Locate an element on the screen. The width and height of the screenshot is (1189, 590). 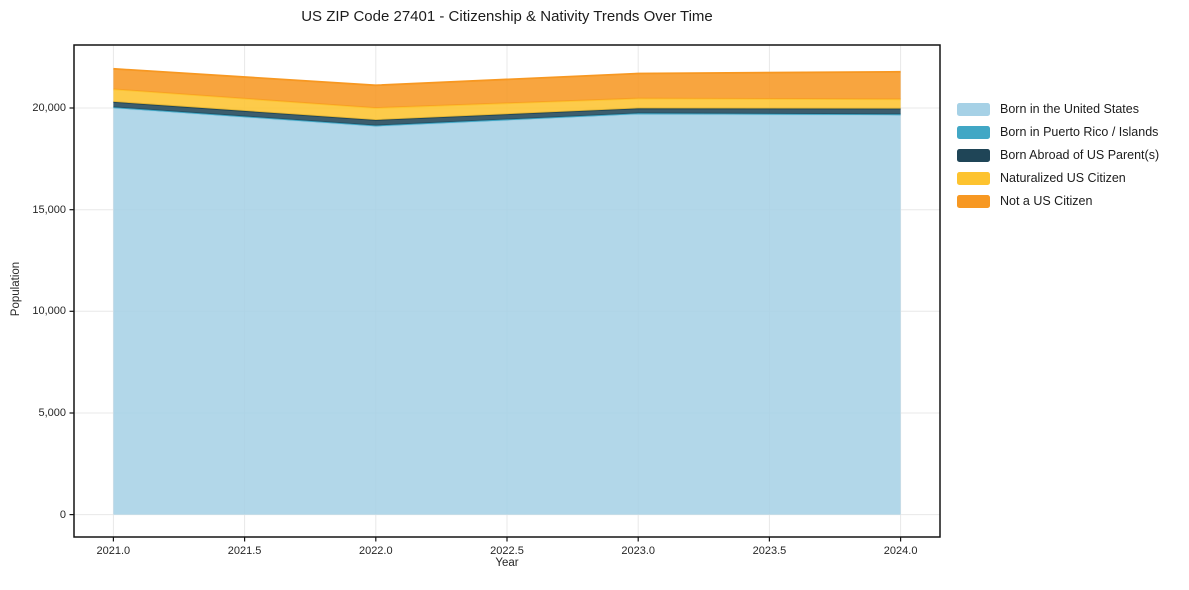
legend-label: Born in Puerto Rico / Islands is located at coordinates (1079, 132).